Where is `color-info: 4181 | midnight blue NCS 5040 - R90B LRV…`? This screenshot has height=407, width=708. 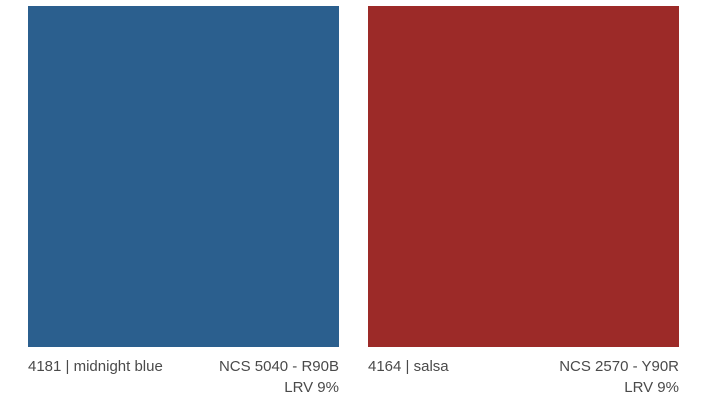 color-info: 4181 | midnight blue NCS 5040 - R90B LRV… is located at coordinates (183, 382).